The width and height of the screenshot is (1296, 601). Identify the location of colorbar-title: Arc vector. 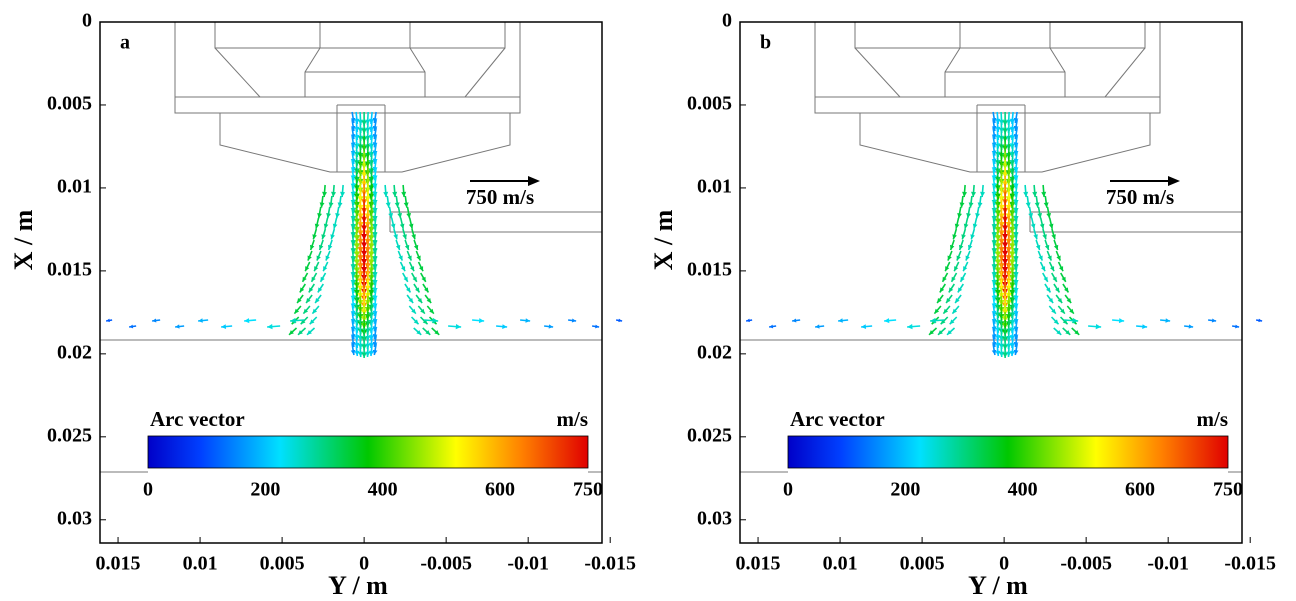
(837, 419).